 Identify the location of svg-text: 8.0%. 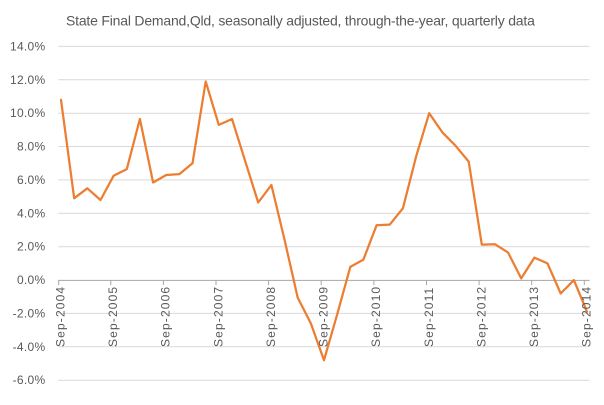
(31, 147).